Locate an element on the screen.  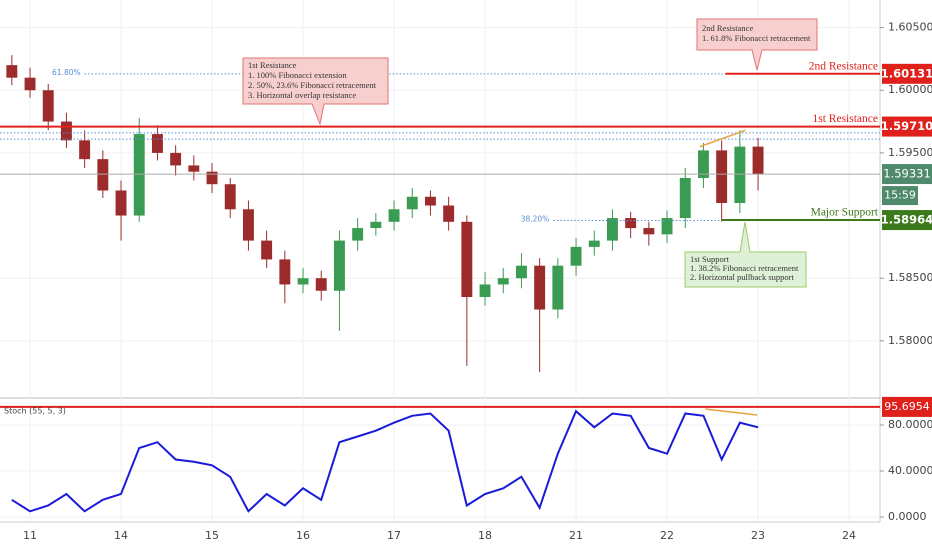
indicator-name: Stoch (55, 5, 3) is located at coordinates (35, 411).